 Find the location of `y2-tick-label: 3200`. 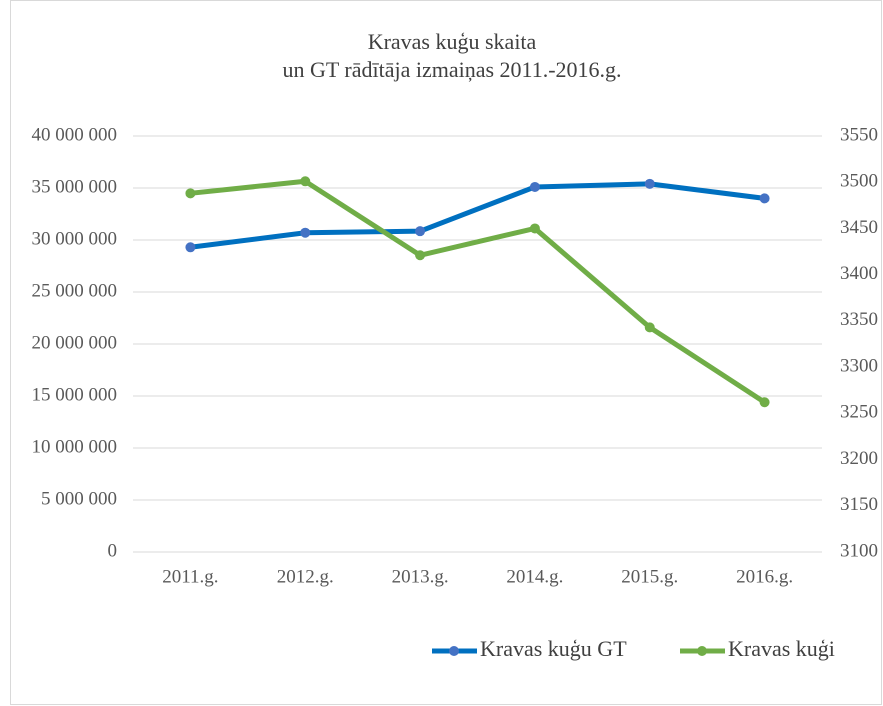

y2-tick-label: 3200 is located at coordinates (859, 458).